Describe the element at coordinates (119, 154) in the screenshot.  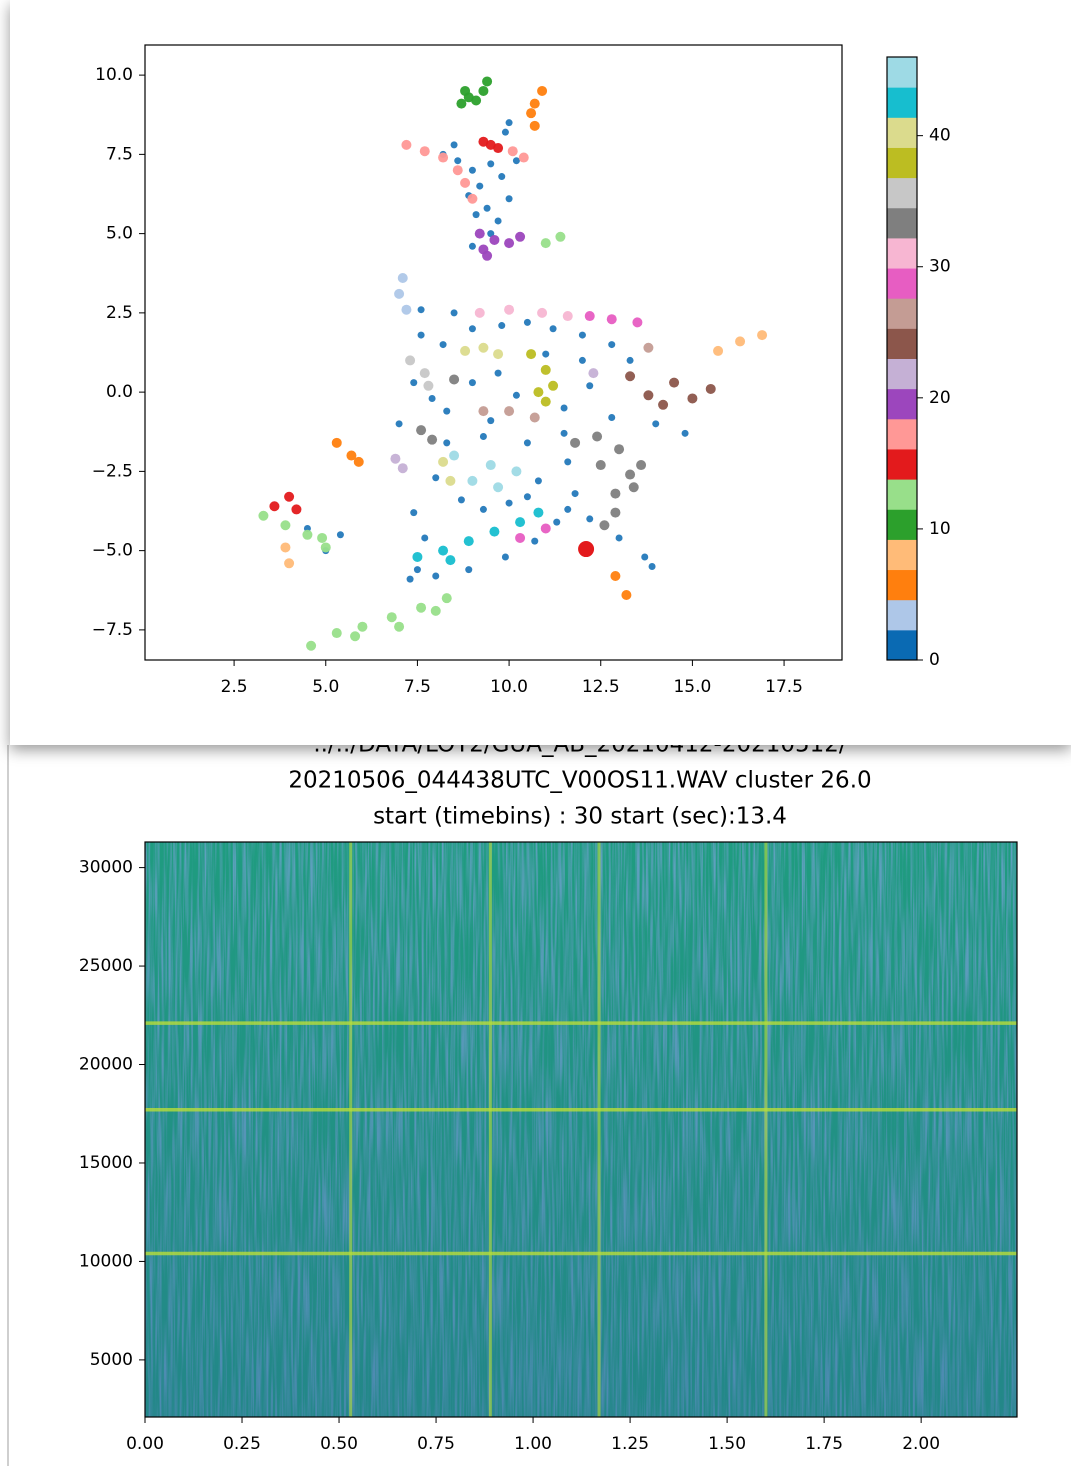
I see `y-tick-label: 7.5` at that location.